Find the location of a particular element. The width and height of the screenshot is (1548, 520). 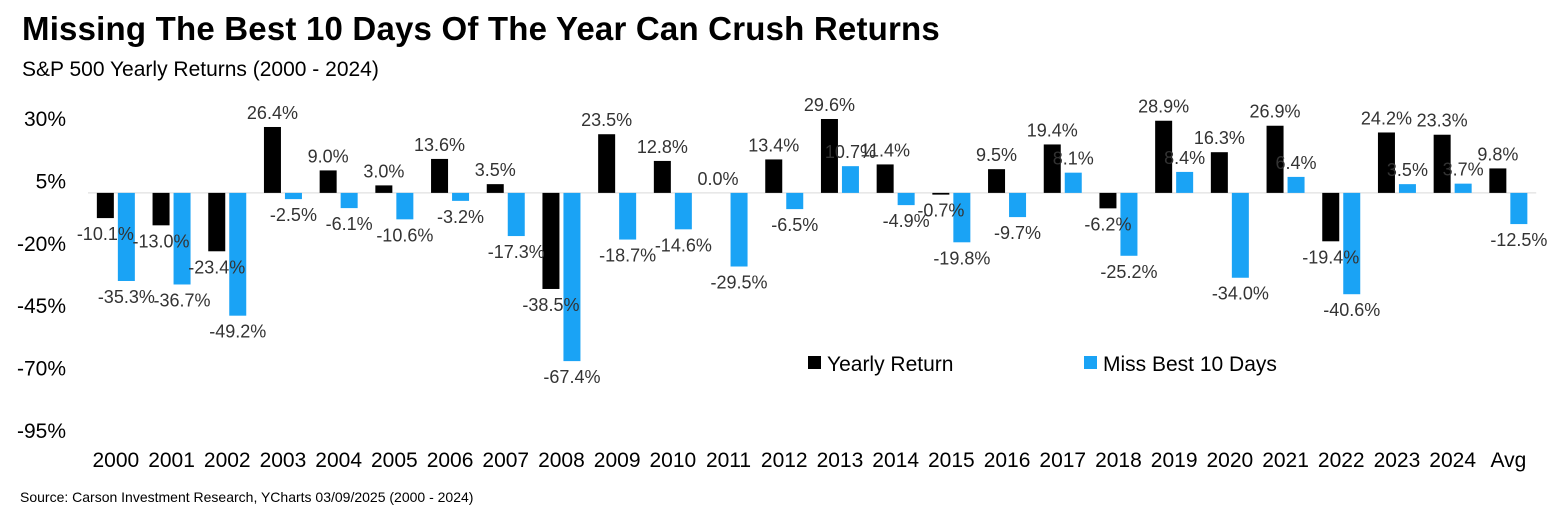

yearly-return-data-label: -19.4% is located at coordinates (1330, 257).